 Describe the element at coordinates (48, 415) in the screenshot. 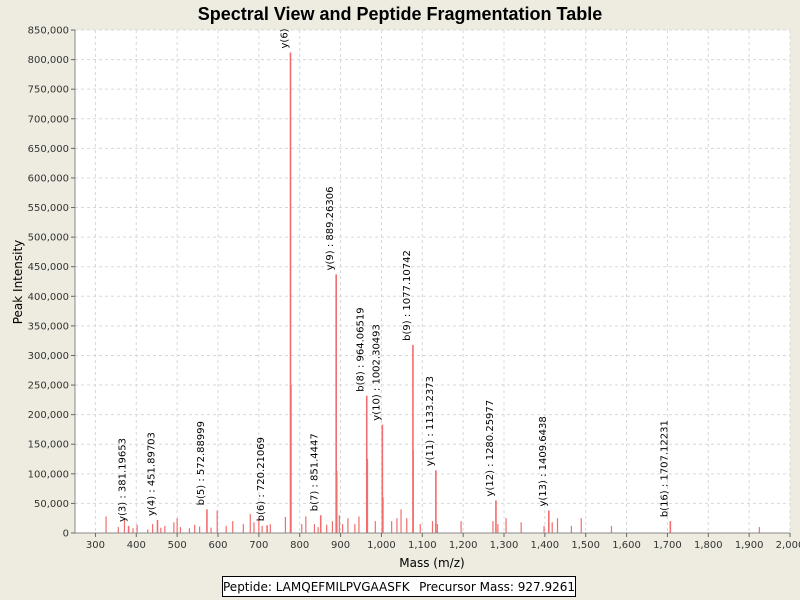

I see `y-tick-label: 200,000` at that location.